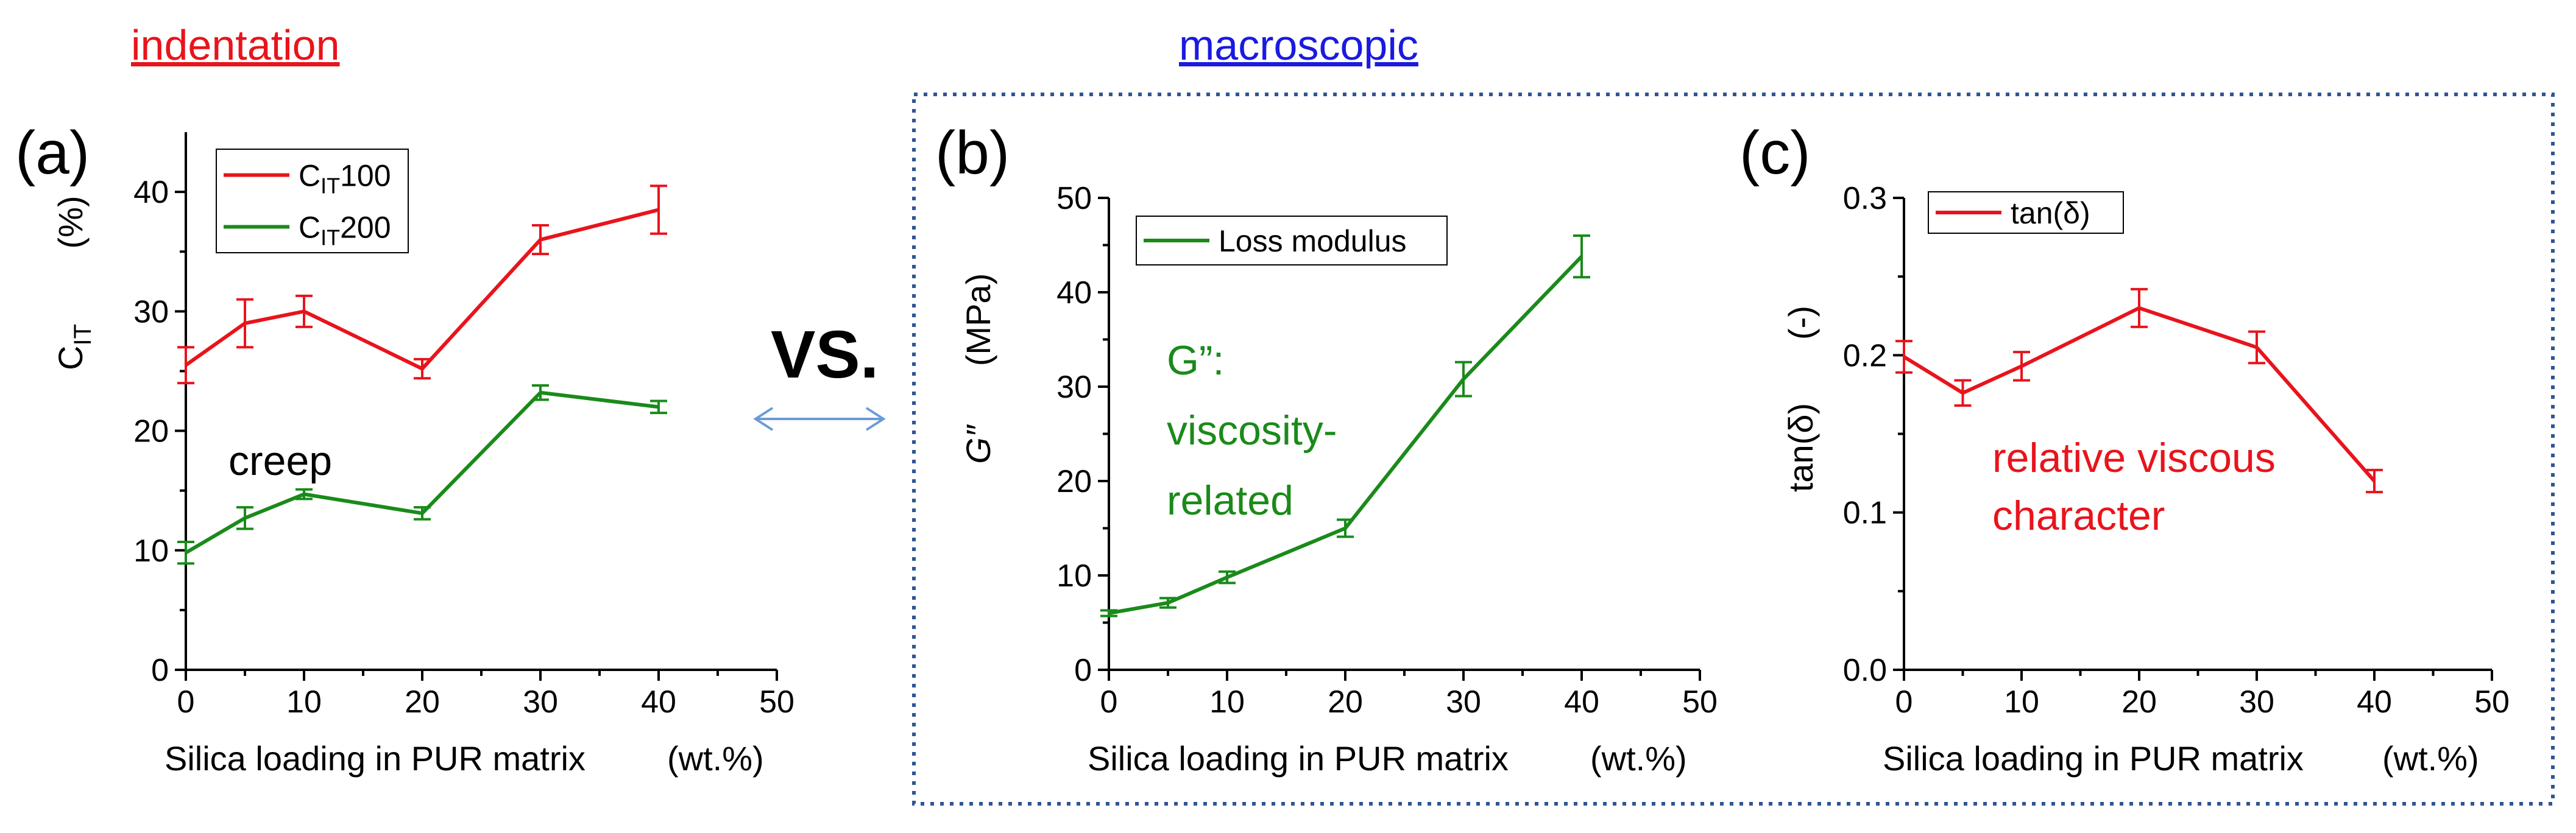 The height and width of the screenshot is (833, 2576). Describe the element at coordinates (2134, 458) in the screenshot. I see `annotation-line: relative viscous` at that location.